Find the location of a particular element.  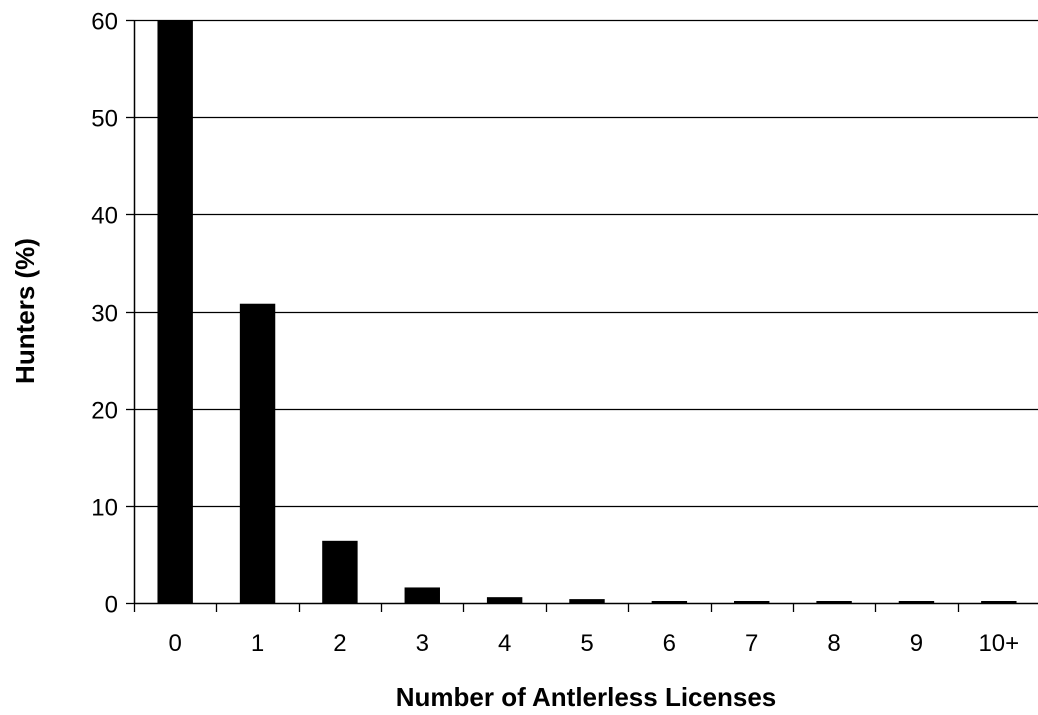

y-tick-label-60: 60 is located at coordinates (104, 22).